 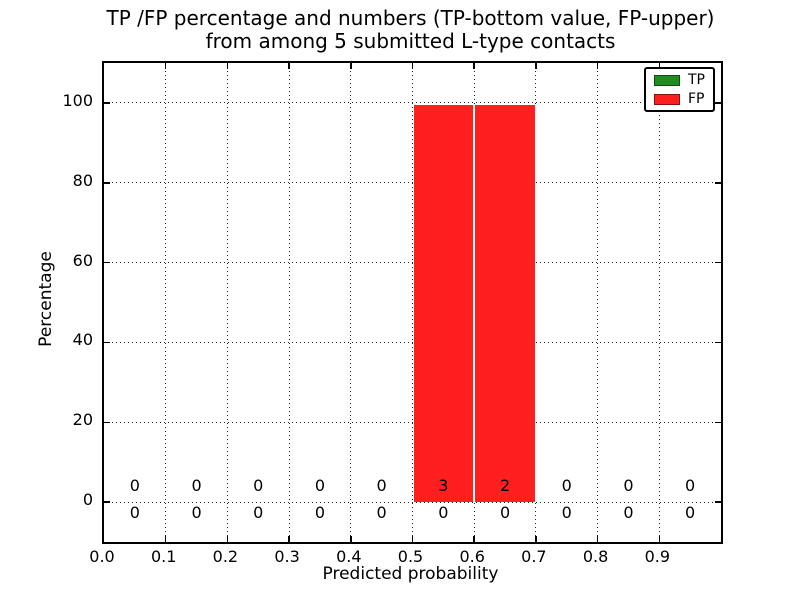 What do you see at coordinates (667, 99) in the screenshot?
I see `fp-legend-swatch` at bounding box center [667, 99].